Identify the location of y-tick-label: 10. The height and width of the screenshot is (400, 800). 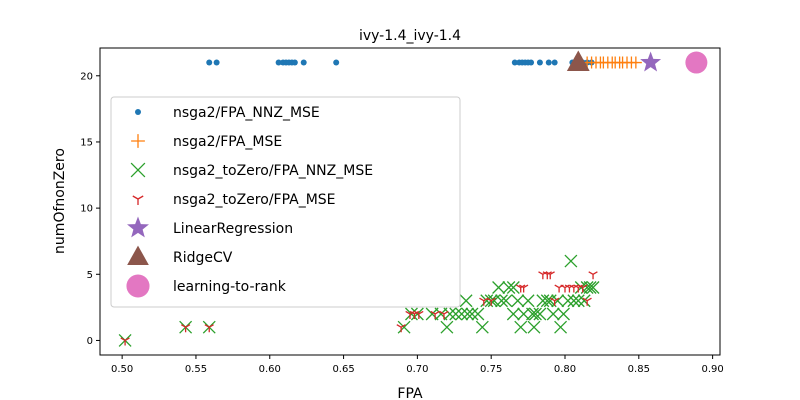
(86, 209).